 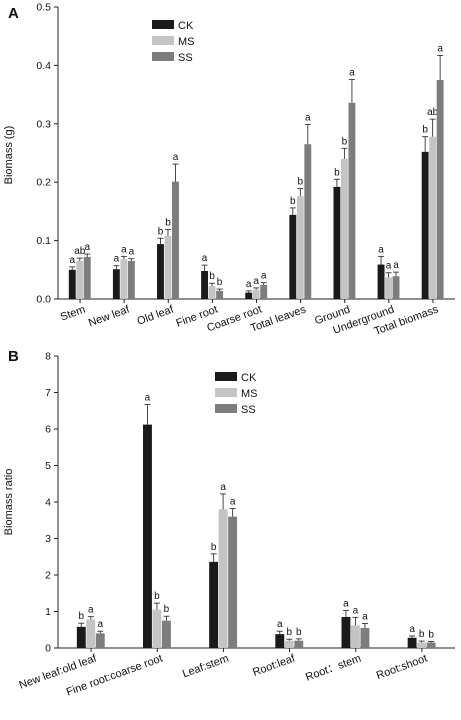 I want to click on y-tick-label: 6, so click(x=48, y=430).